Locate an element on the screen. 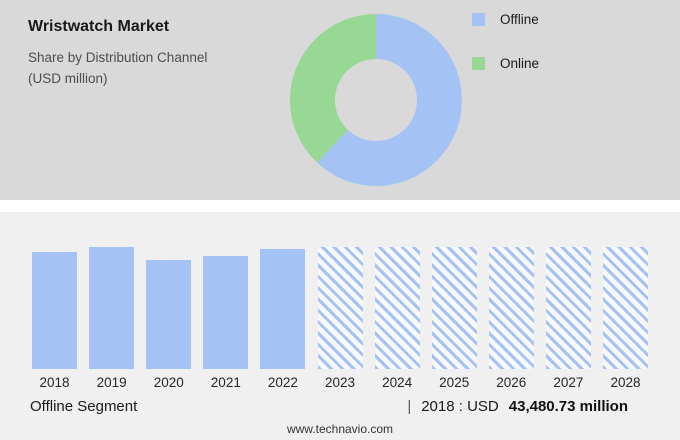 Image resolution: width=680 pixels, height=440 pixels. legend-label-offline: Offline is located at coordinates (519, 19).